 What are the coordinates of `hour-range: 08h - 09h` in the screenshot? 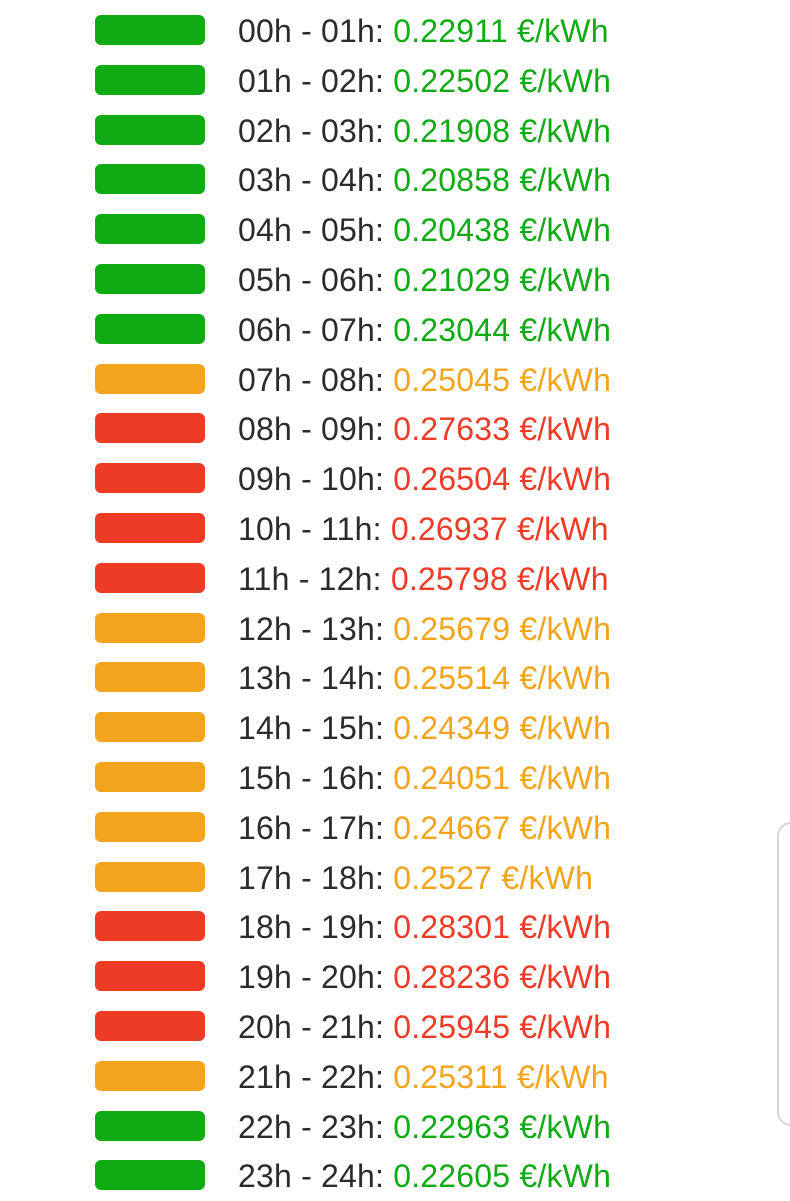 It's located at (307, 429).